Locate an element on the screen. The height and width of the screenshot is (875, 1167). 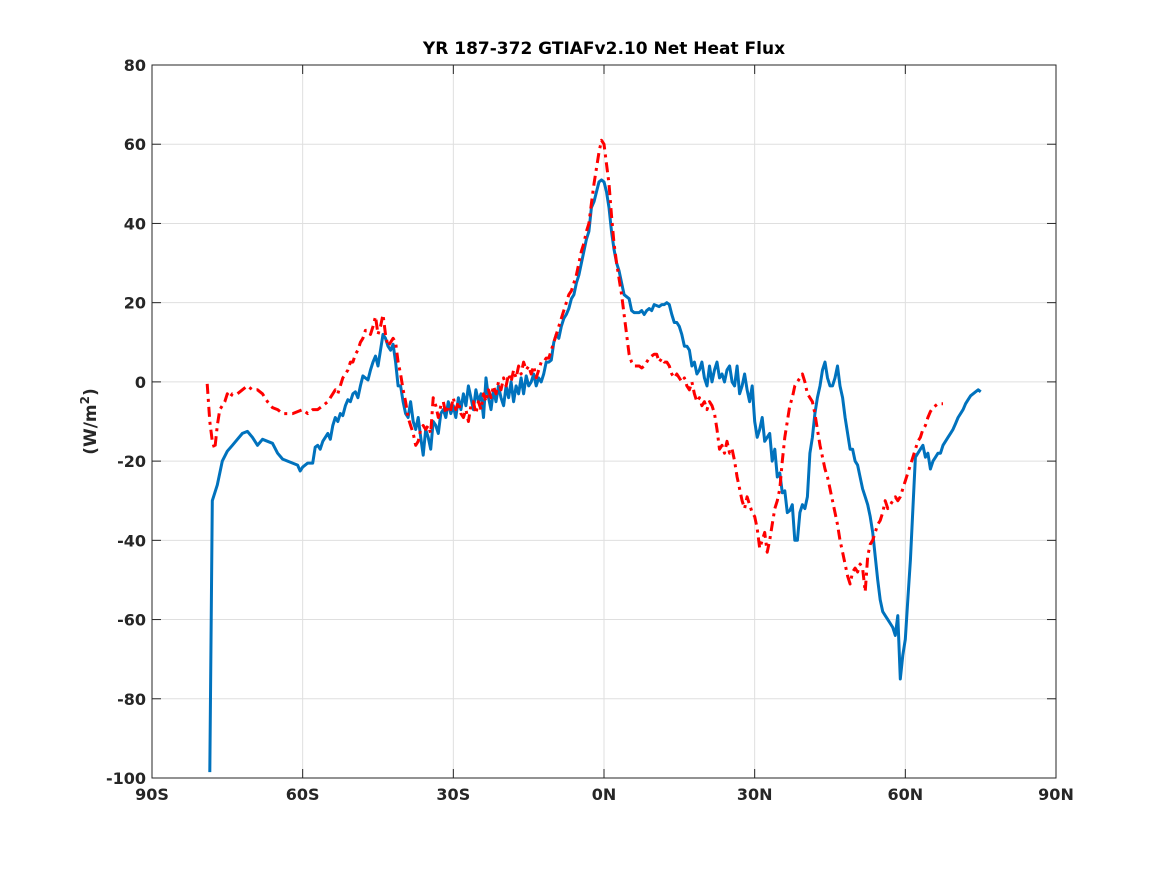
y-tick-label: 0 is located at coordinates (140, 382).